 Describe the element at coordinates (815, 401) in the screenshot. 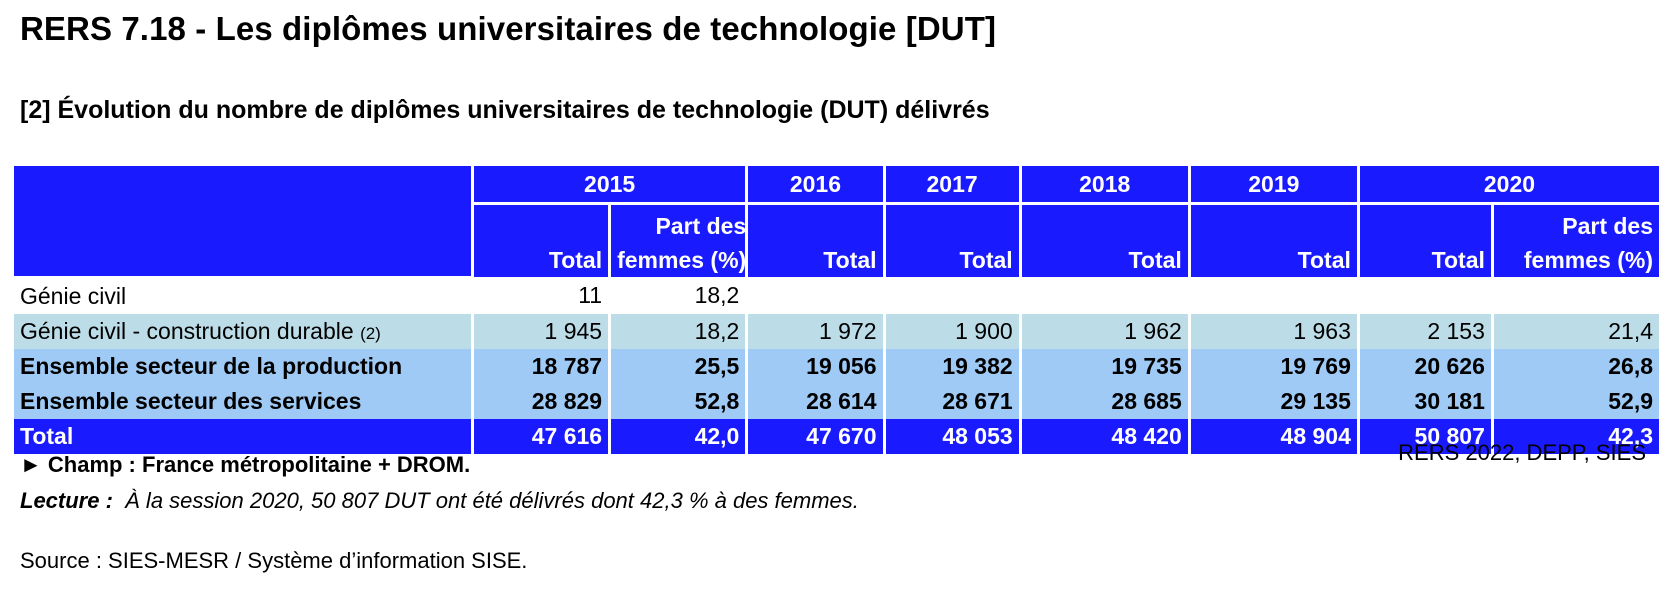

I see `cell: 28 614` at that location.